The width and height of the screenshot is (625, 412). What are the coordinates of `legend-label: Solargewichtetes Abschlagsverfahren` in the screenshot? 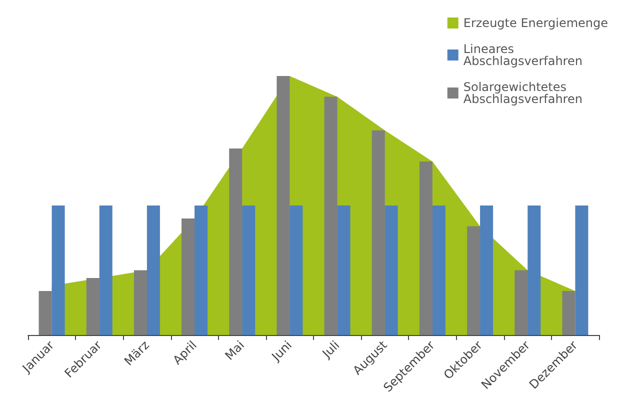 It's located at (522, 93).